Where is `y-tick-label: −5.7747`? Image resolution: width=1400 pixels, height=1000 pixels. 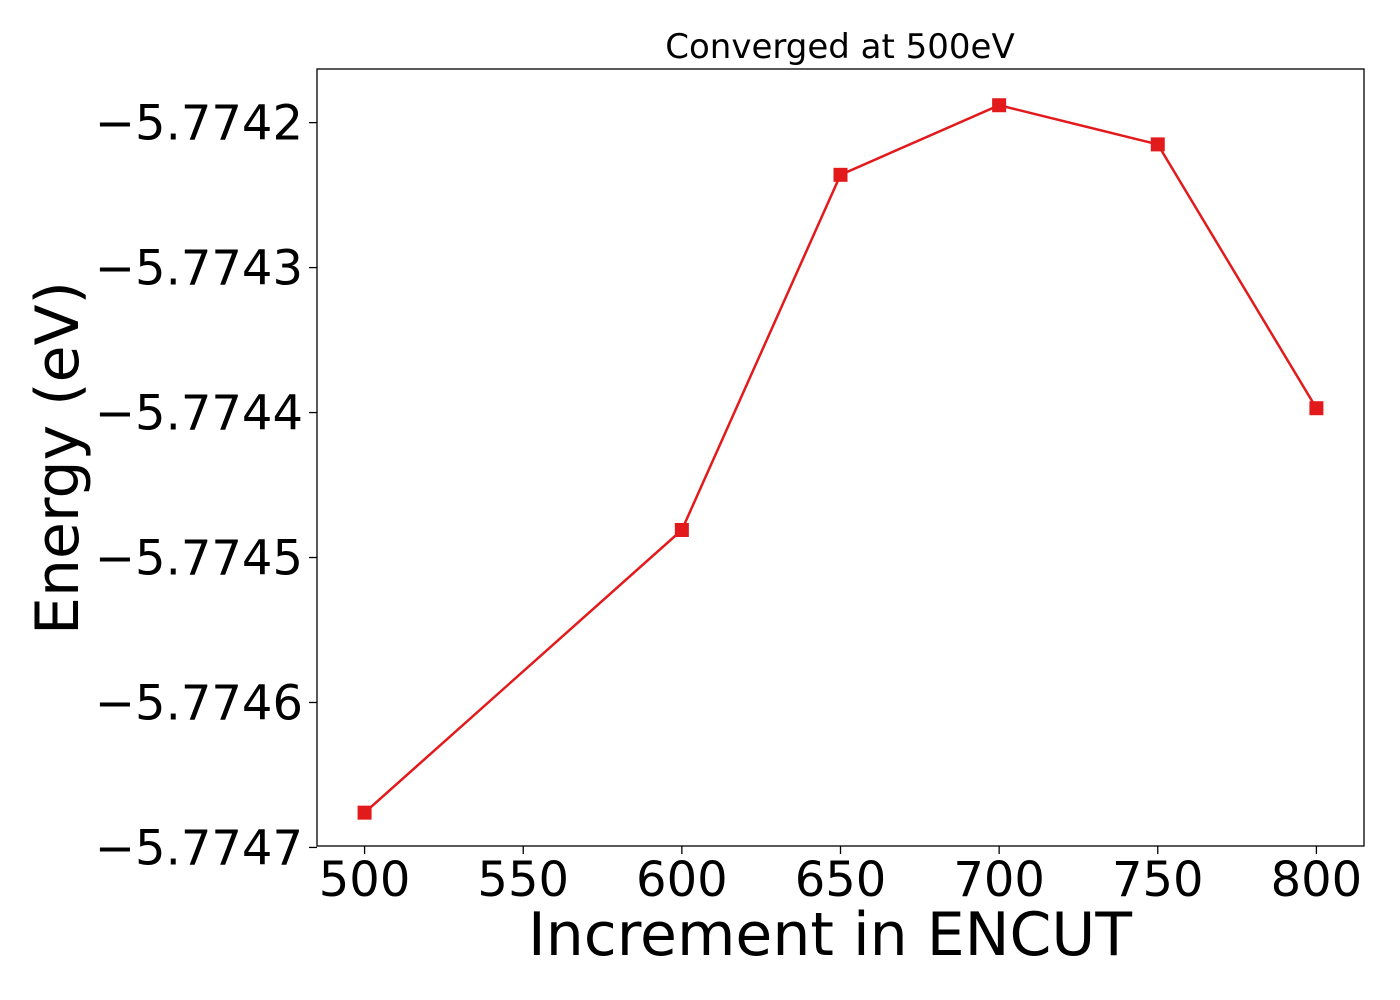 y-tick-label: −5.7747 is located at coordinates (199, 848).